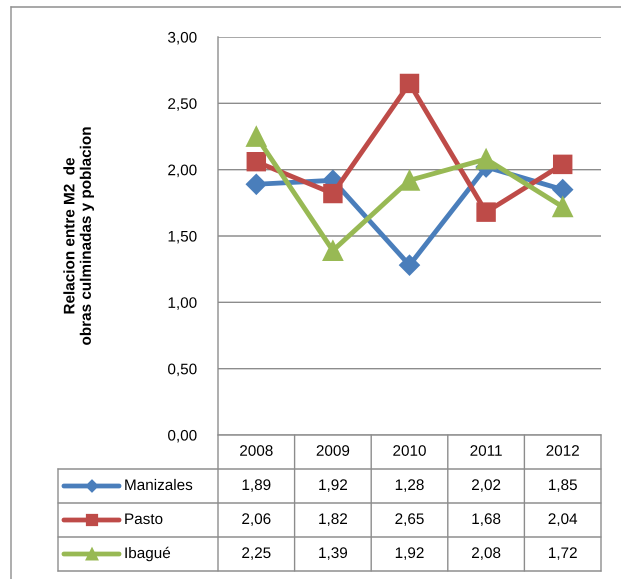 The height and width of the screenshot is (579, 621). What do you see at coordinates (409, 450) in the screenshot?
I see `x-tick-label: 2010` at bounding box center [409, 450].